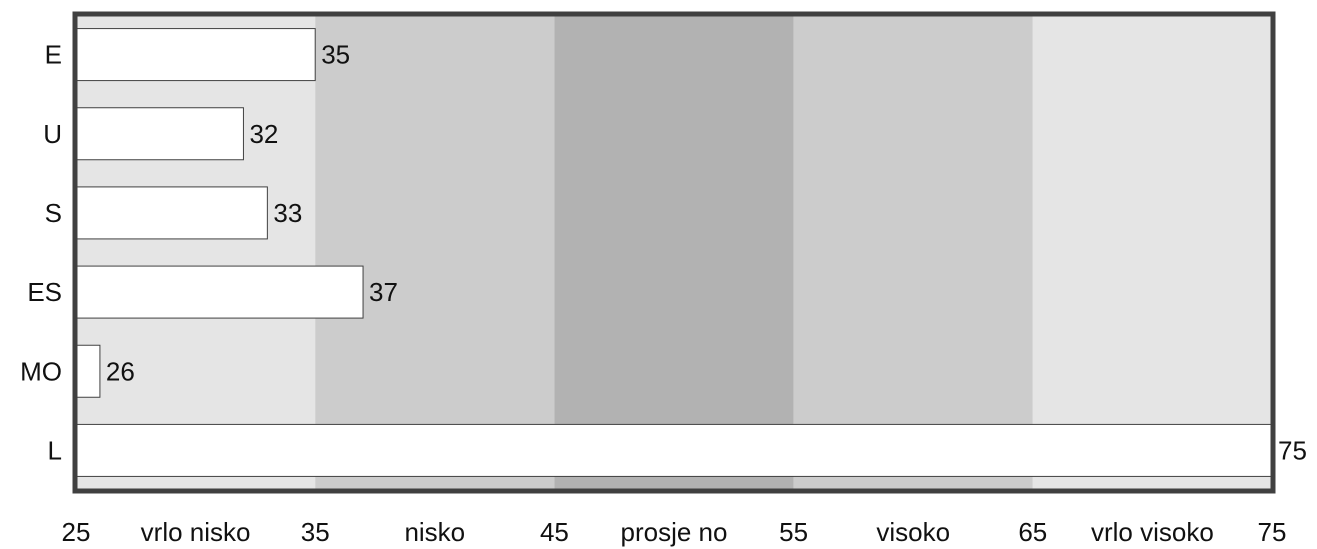 Image resolution: width=1317 pixels, height=549 pixels. What do you see at coordinates (383, 292) in the screenshot?
I see `value-label-ES: 37` at bounding box center [383, 292].